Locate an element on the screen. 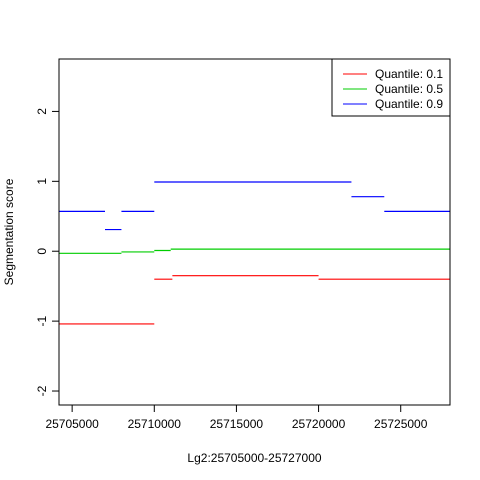 The width and height of the screenshot is (480, 480). y-tick-label-4: 2 is located at coordinates (42, 111).